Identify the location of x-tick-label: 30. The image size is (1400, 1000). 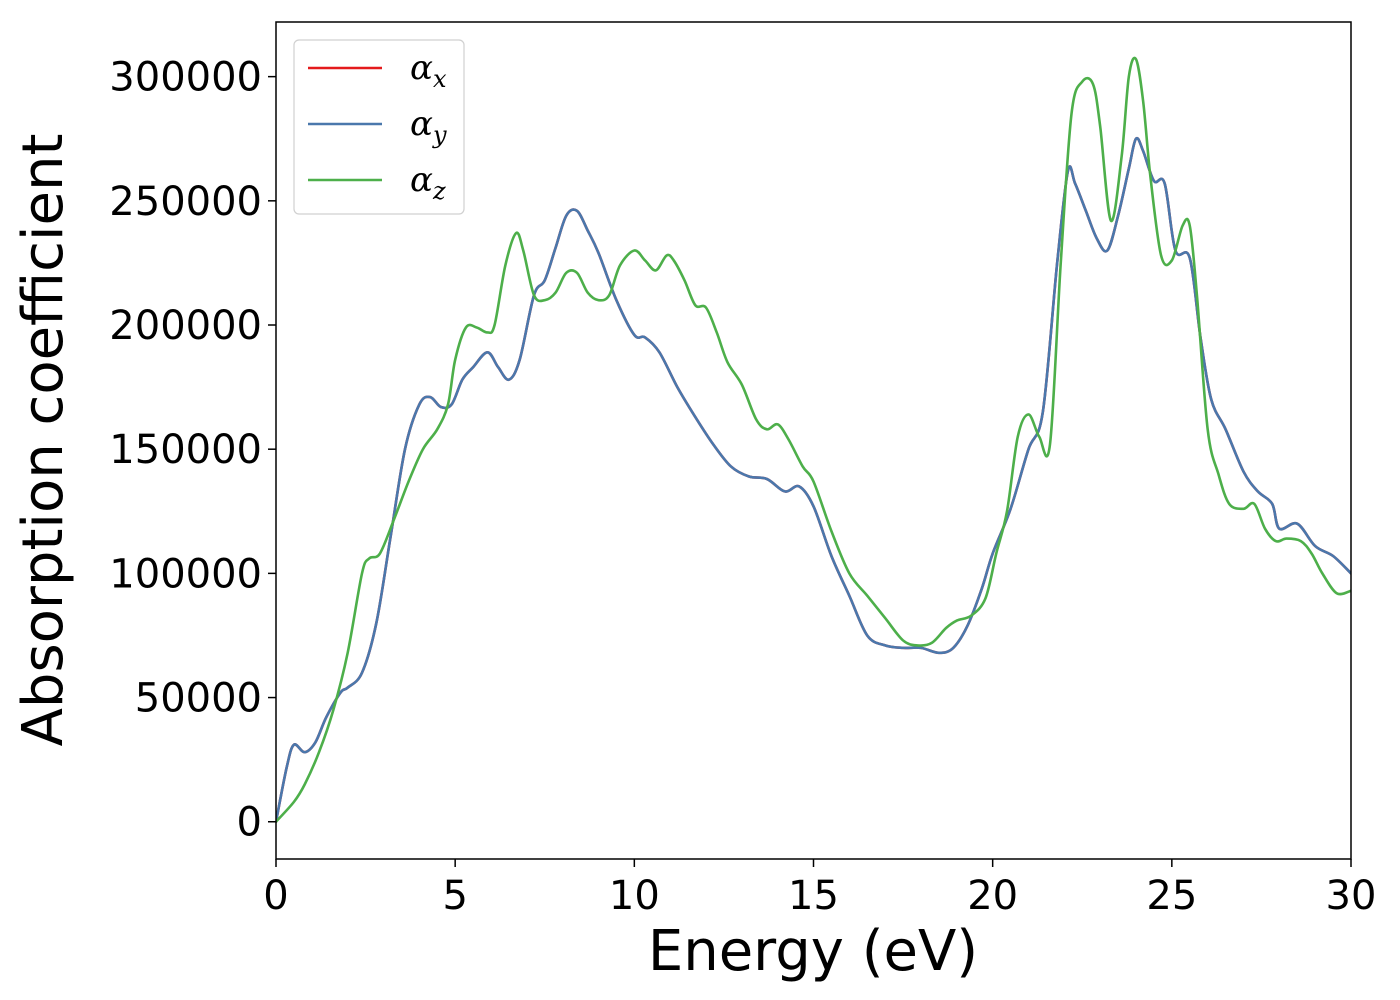
(1351, 896).